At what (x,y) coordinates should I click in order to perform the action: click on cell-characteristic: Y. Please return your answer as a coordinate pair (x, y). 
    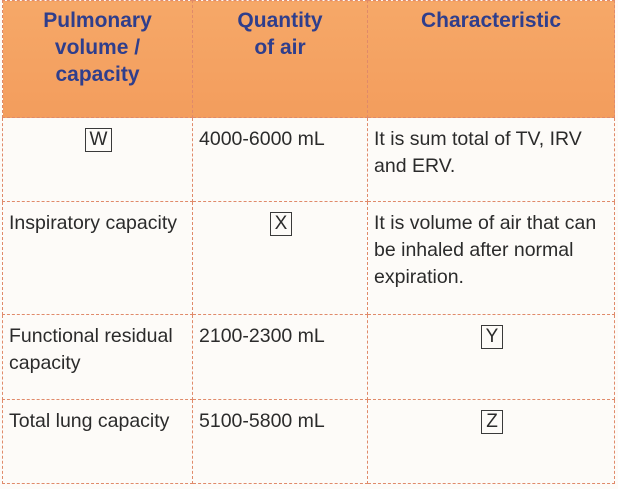
    Looking at the image, I should click on (491, 357).